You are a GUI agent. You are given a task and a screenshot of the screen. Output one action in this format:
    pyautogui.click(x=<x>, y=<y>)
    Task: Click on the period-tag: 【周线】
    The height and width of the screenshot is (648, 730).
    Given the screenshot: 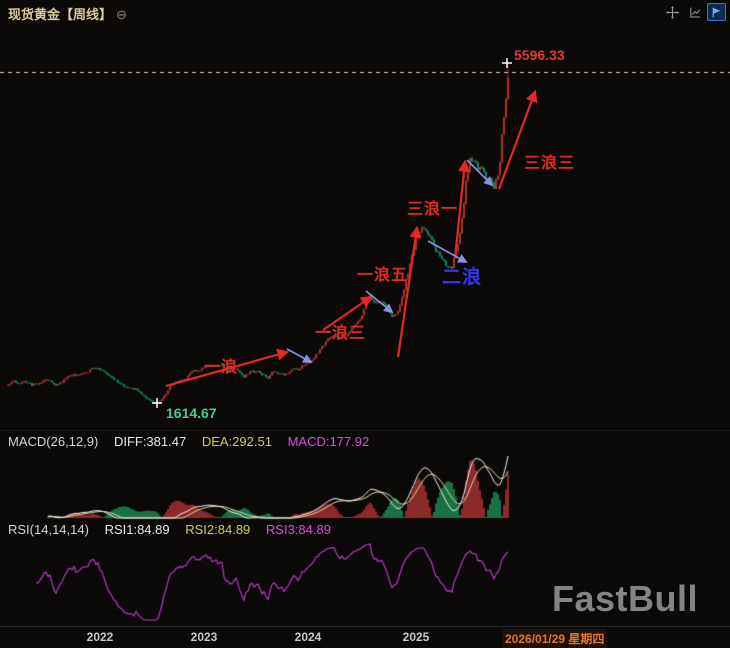 What is the action you would take?
    pyautogui.click(x=86, y=14)
    